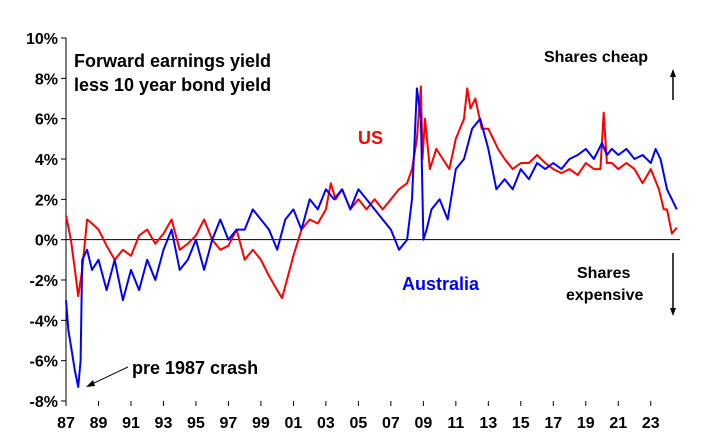  I want to click on x-tick-label: 11, so click(455, 423).